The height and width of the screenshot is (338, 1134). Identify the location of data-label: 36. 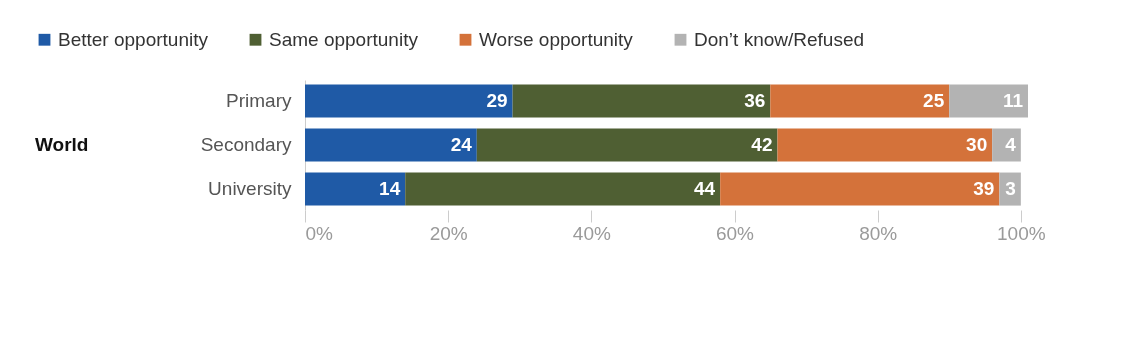
(755, 100).